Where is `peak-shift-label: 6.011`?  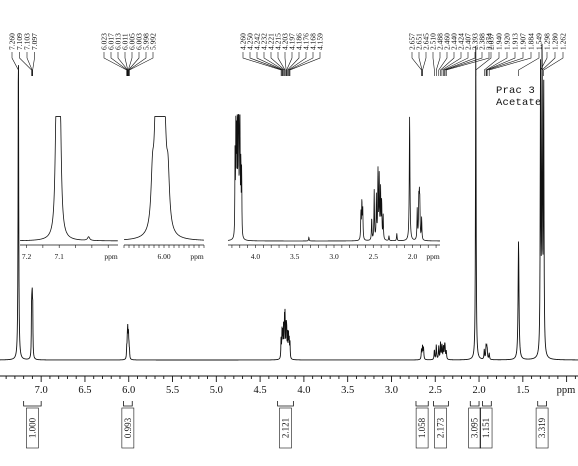
peak-shift-label: 6.011 is located at coordinates (125, 41).